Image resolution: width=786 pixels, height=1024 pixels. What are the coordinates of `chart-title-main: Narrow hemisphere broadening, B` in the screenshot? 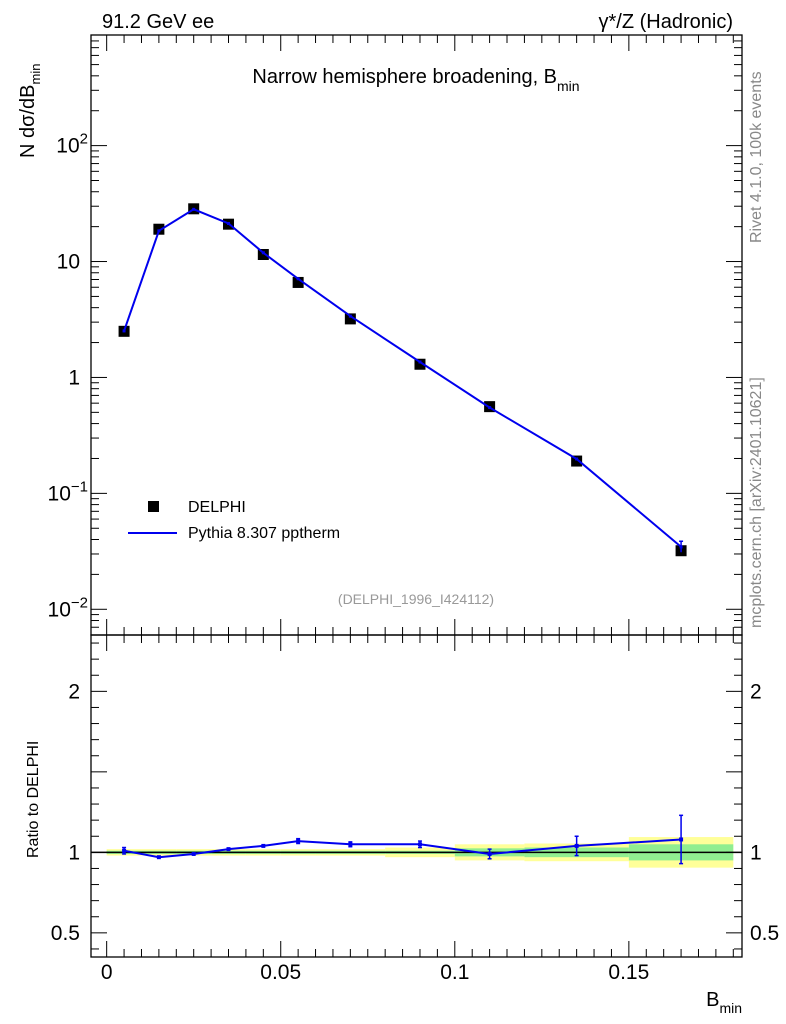 It's located at (404, 77).